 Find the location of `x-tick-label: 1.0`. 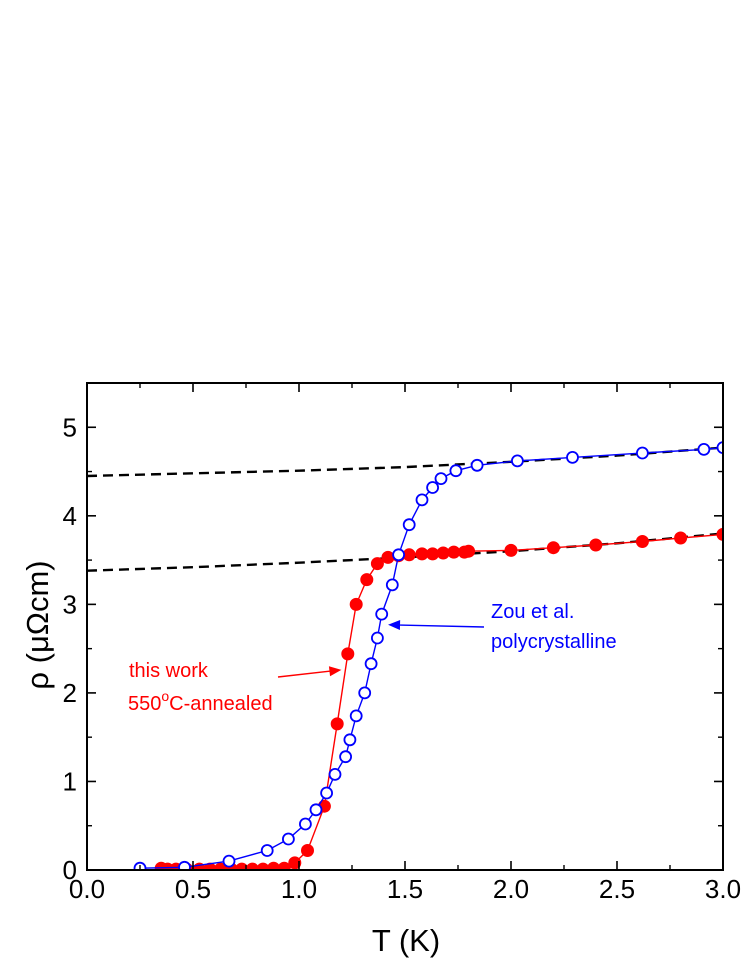

x-tick-label: 1.0 is located at coordinates (299, 889).